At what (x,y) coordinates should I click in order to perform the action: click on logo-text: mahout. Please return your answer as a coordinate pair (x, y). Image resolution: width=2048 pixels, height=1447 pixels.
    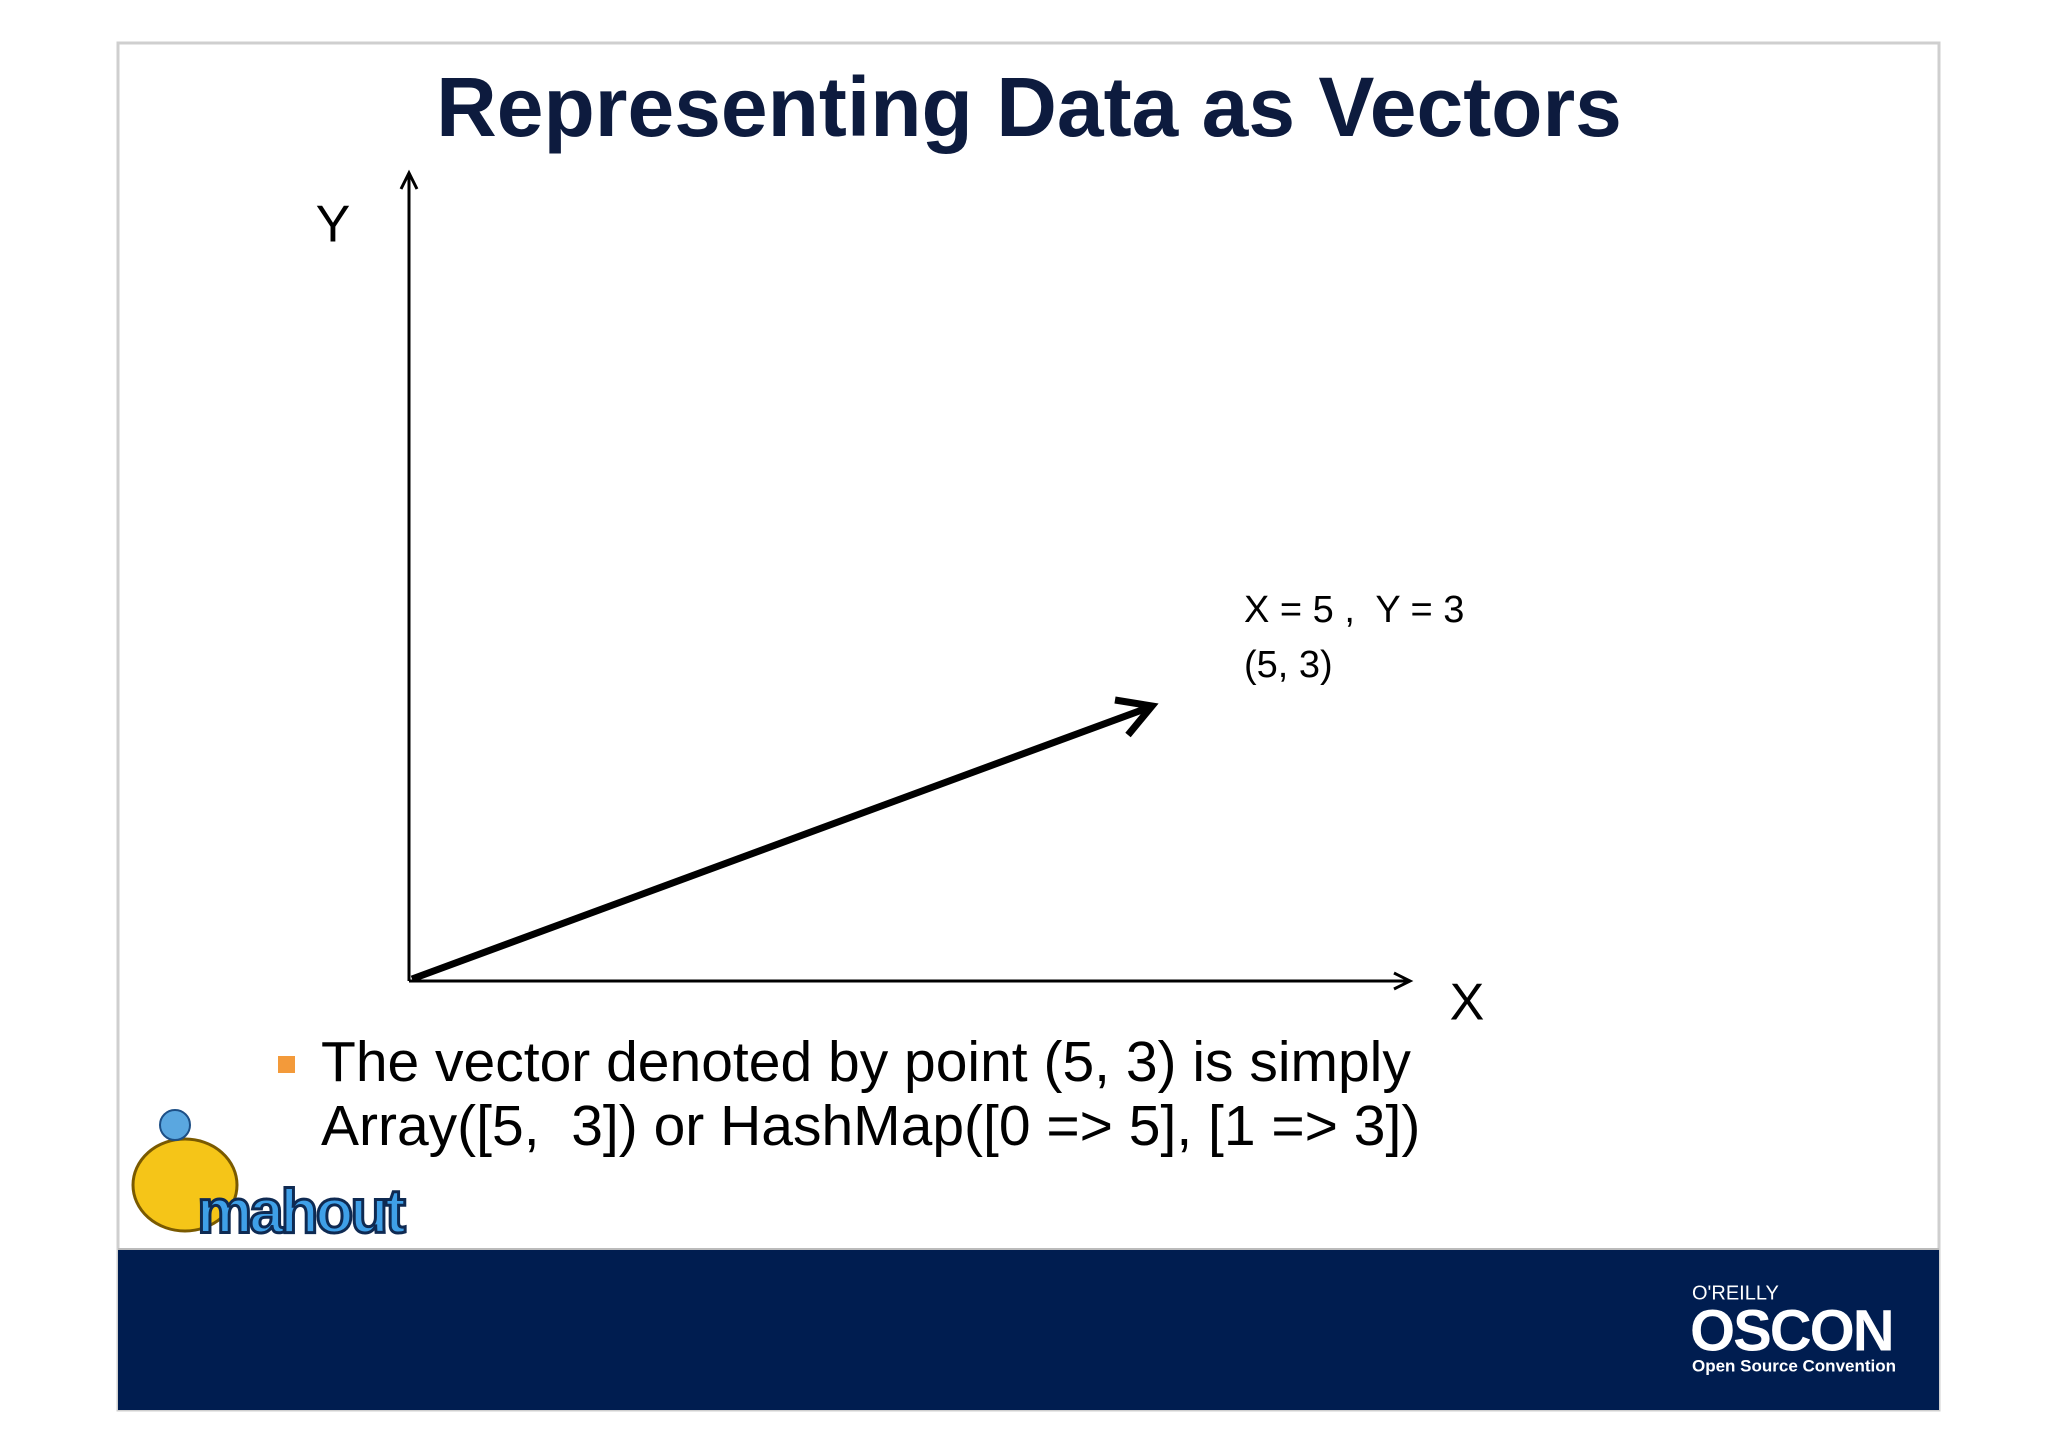
    Looking at the image, I should click on (301, 1211).